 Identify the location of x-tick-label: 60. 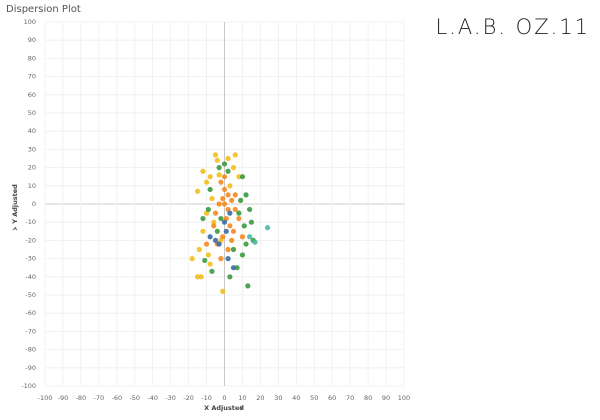
(332, 398).